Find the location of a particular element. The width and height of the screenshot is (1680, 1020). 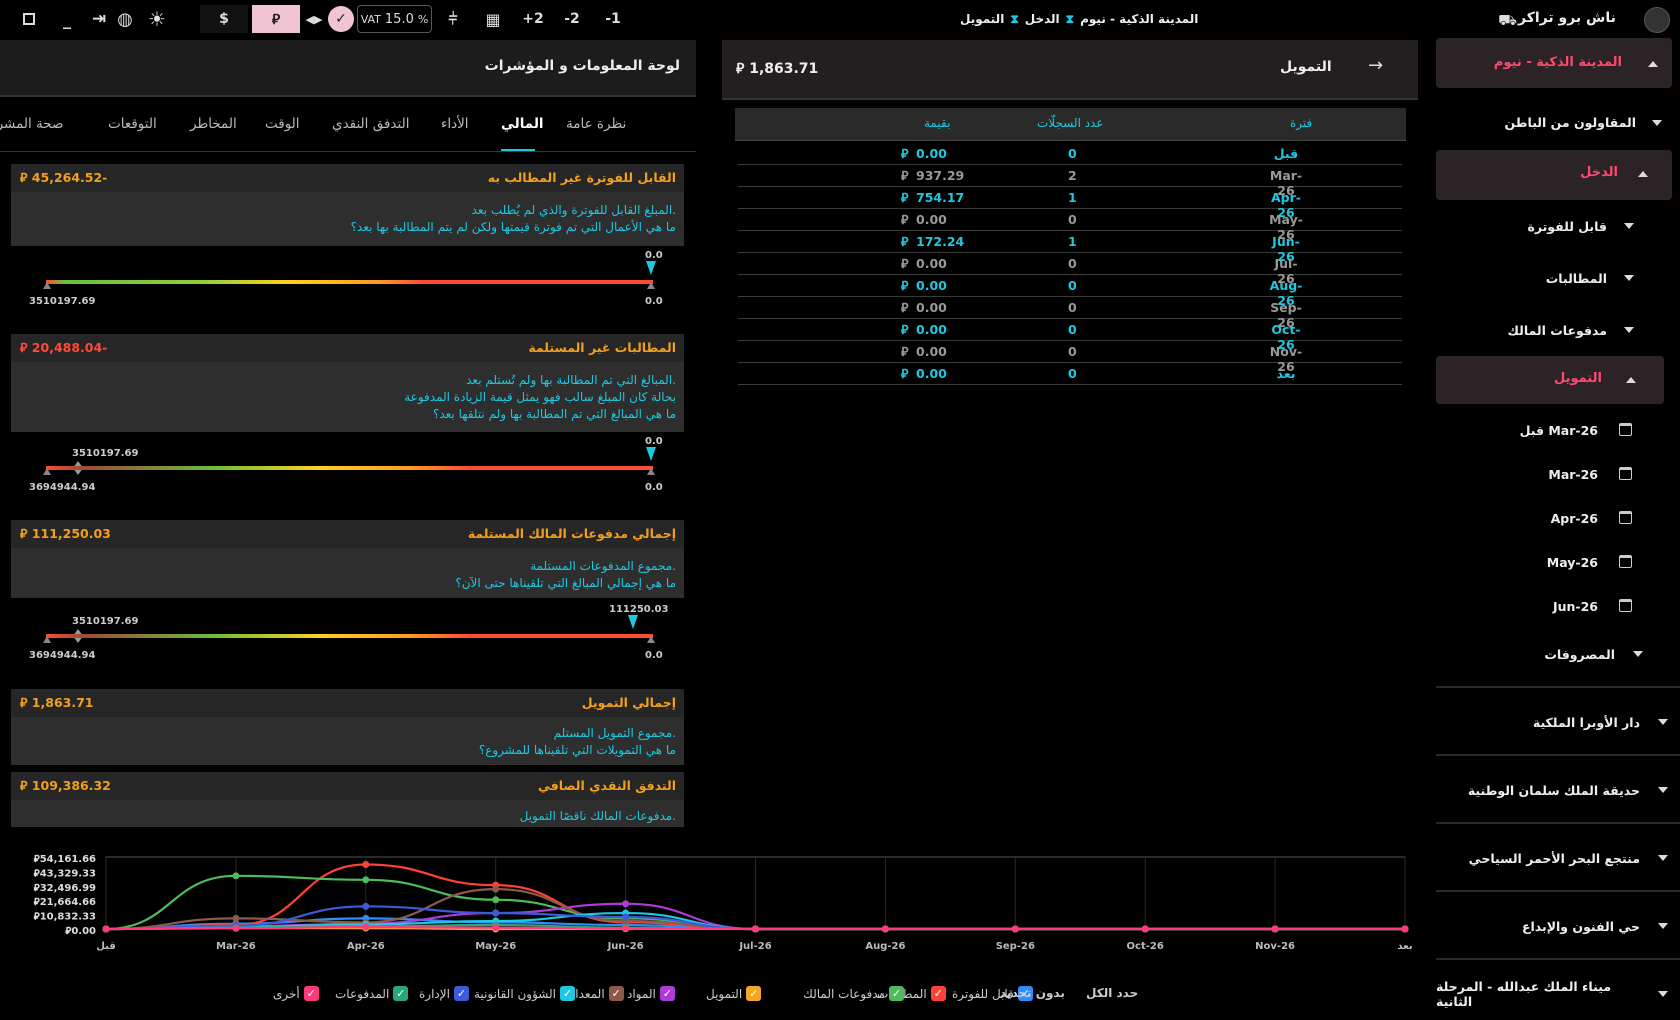

globe-icon: ◍ is located at coordinates (125, 19).